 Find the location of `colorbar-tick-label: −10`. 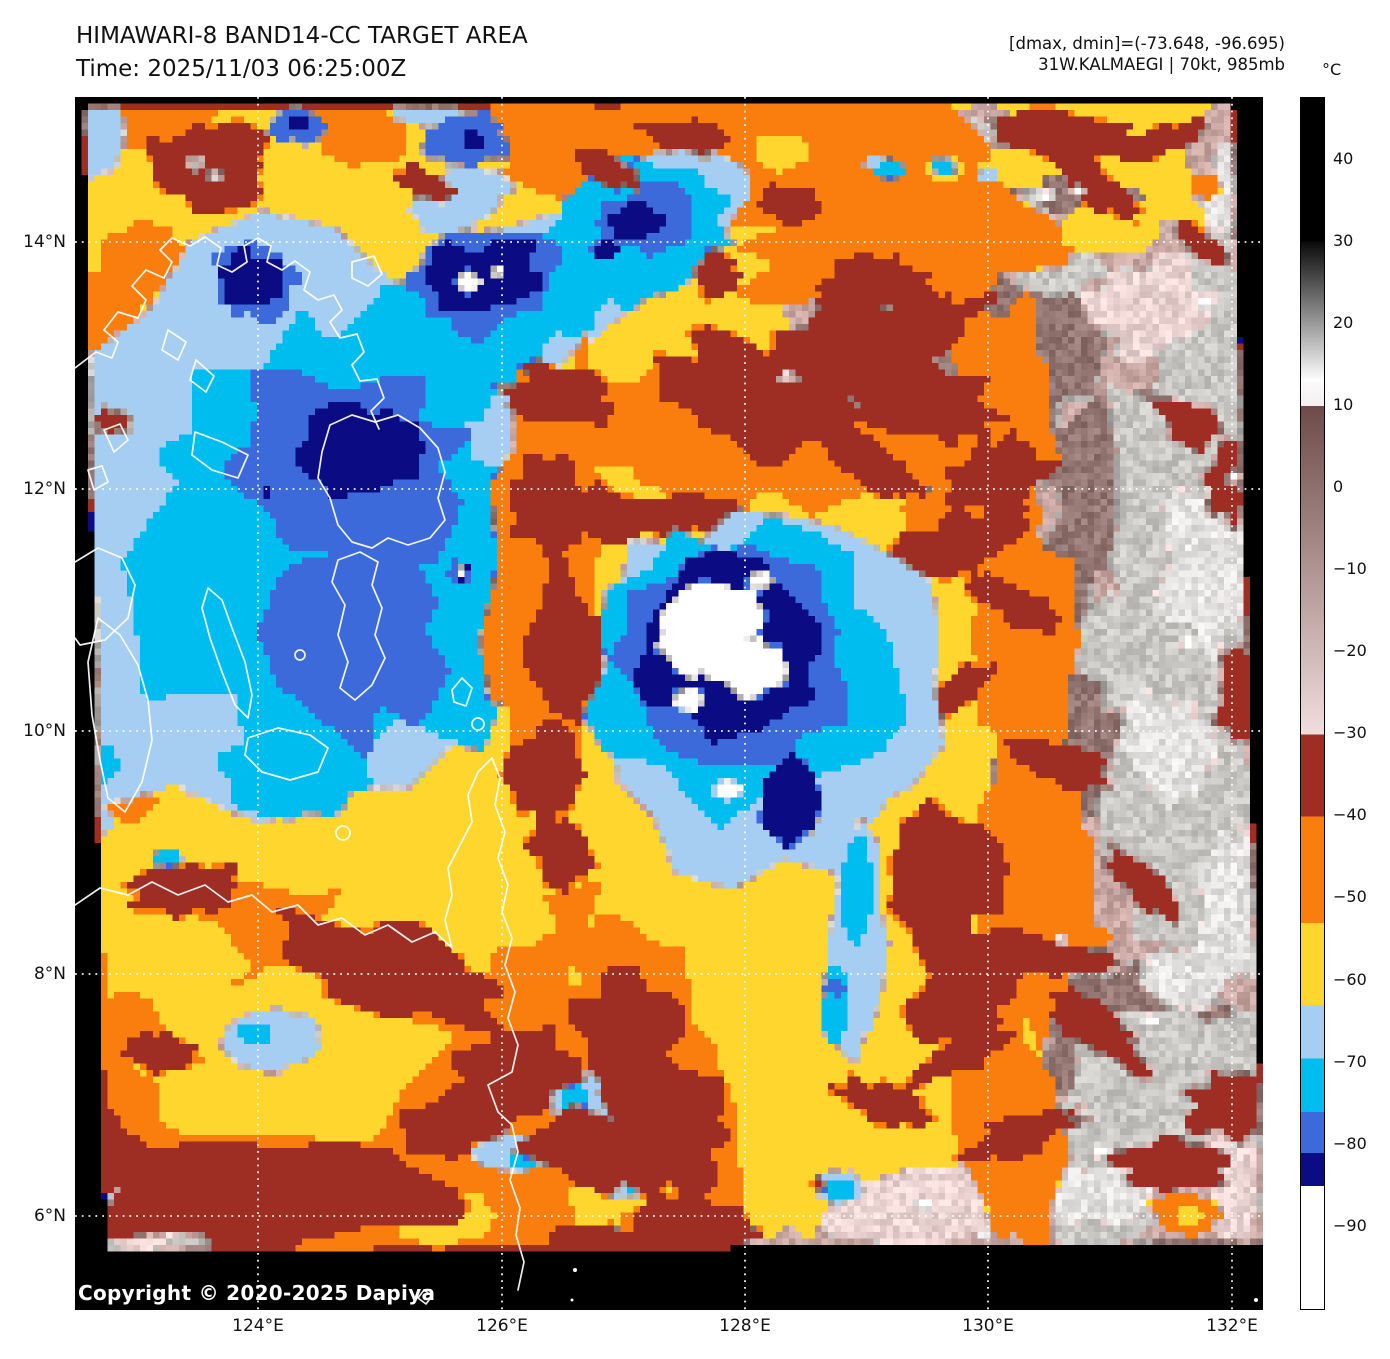

colorbar-tick-label: −10 is located at coordinates (1350, 569).